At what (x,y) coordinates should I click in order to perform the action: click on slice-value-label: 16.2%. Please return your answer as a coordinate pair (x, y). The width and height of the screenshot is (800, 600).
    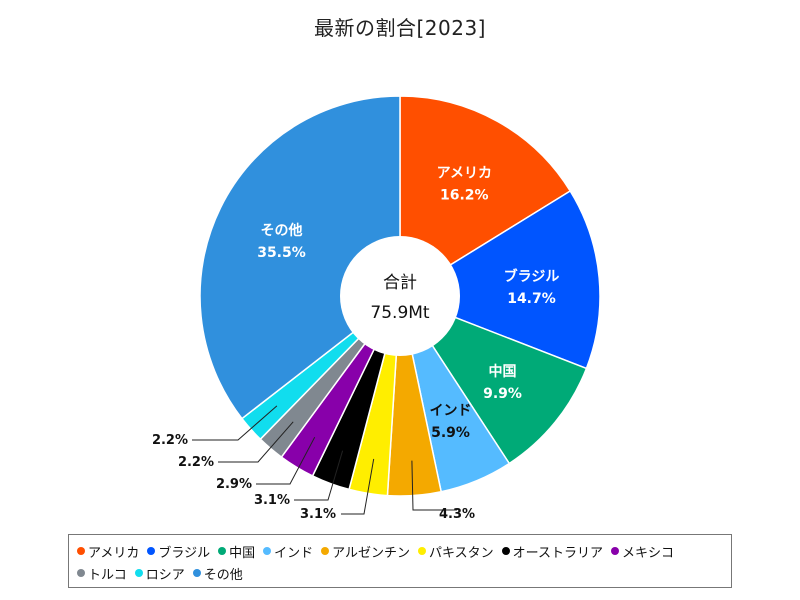
    Looking at the image, I should click on (464, 196).